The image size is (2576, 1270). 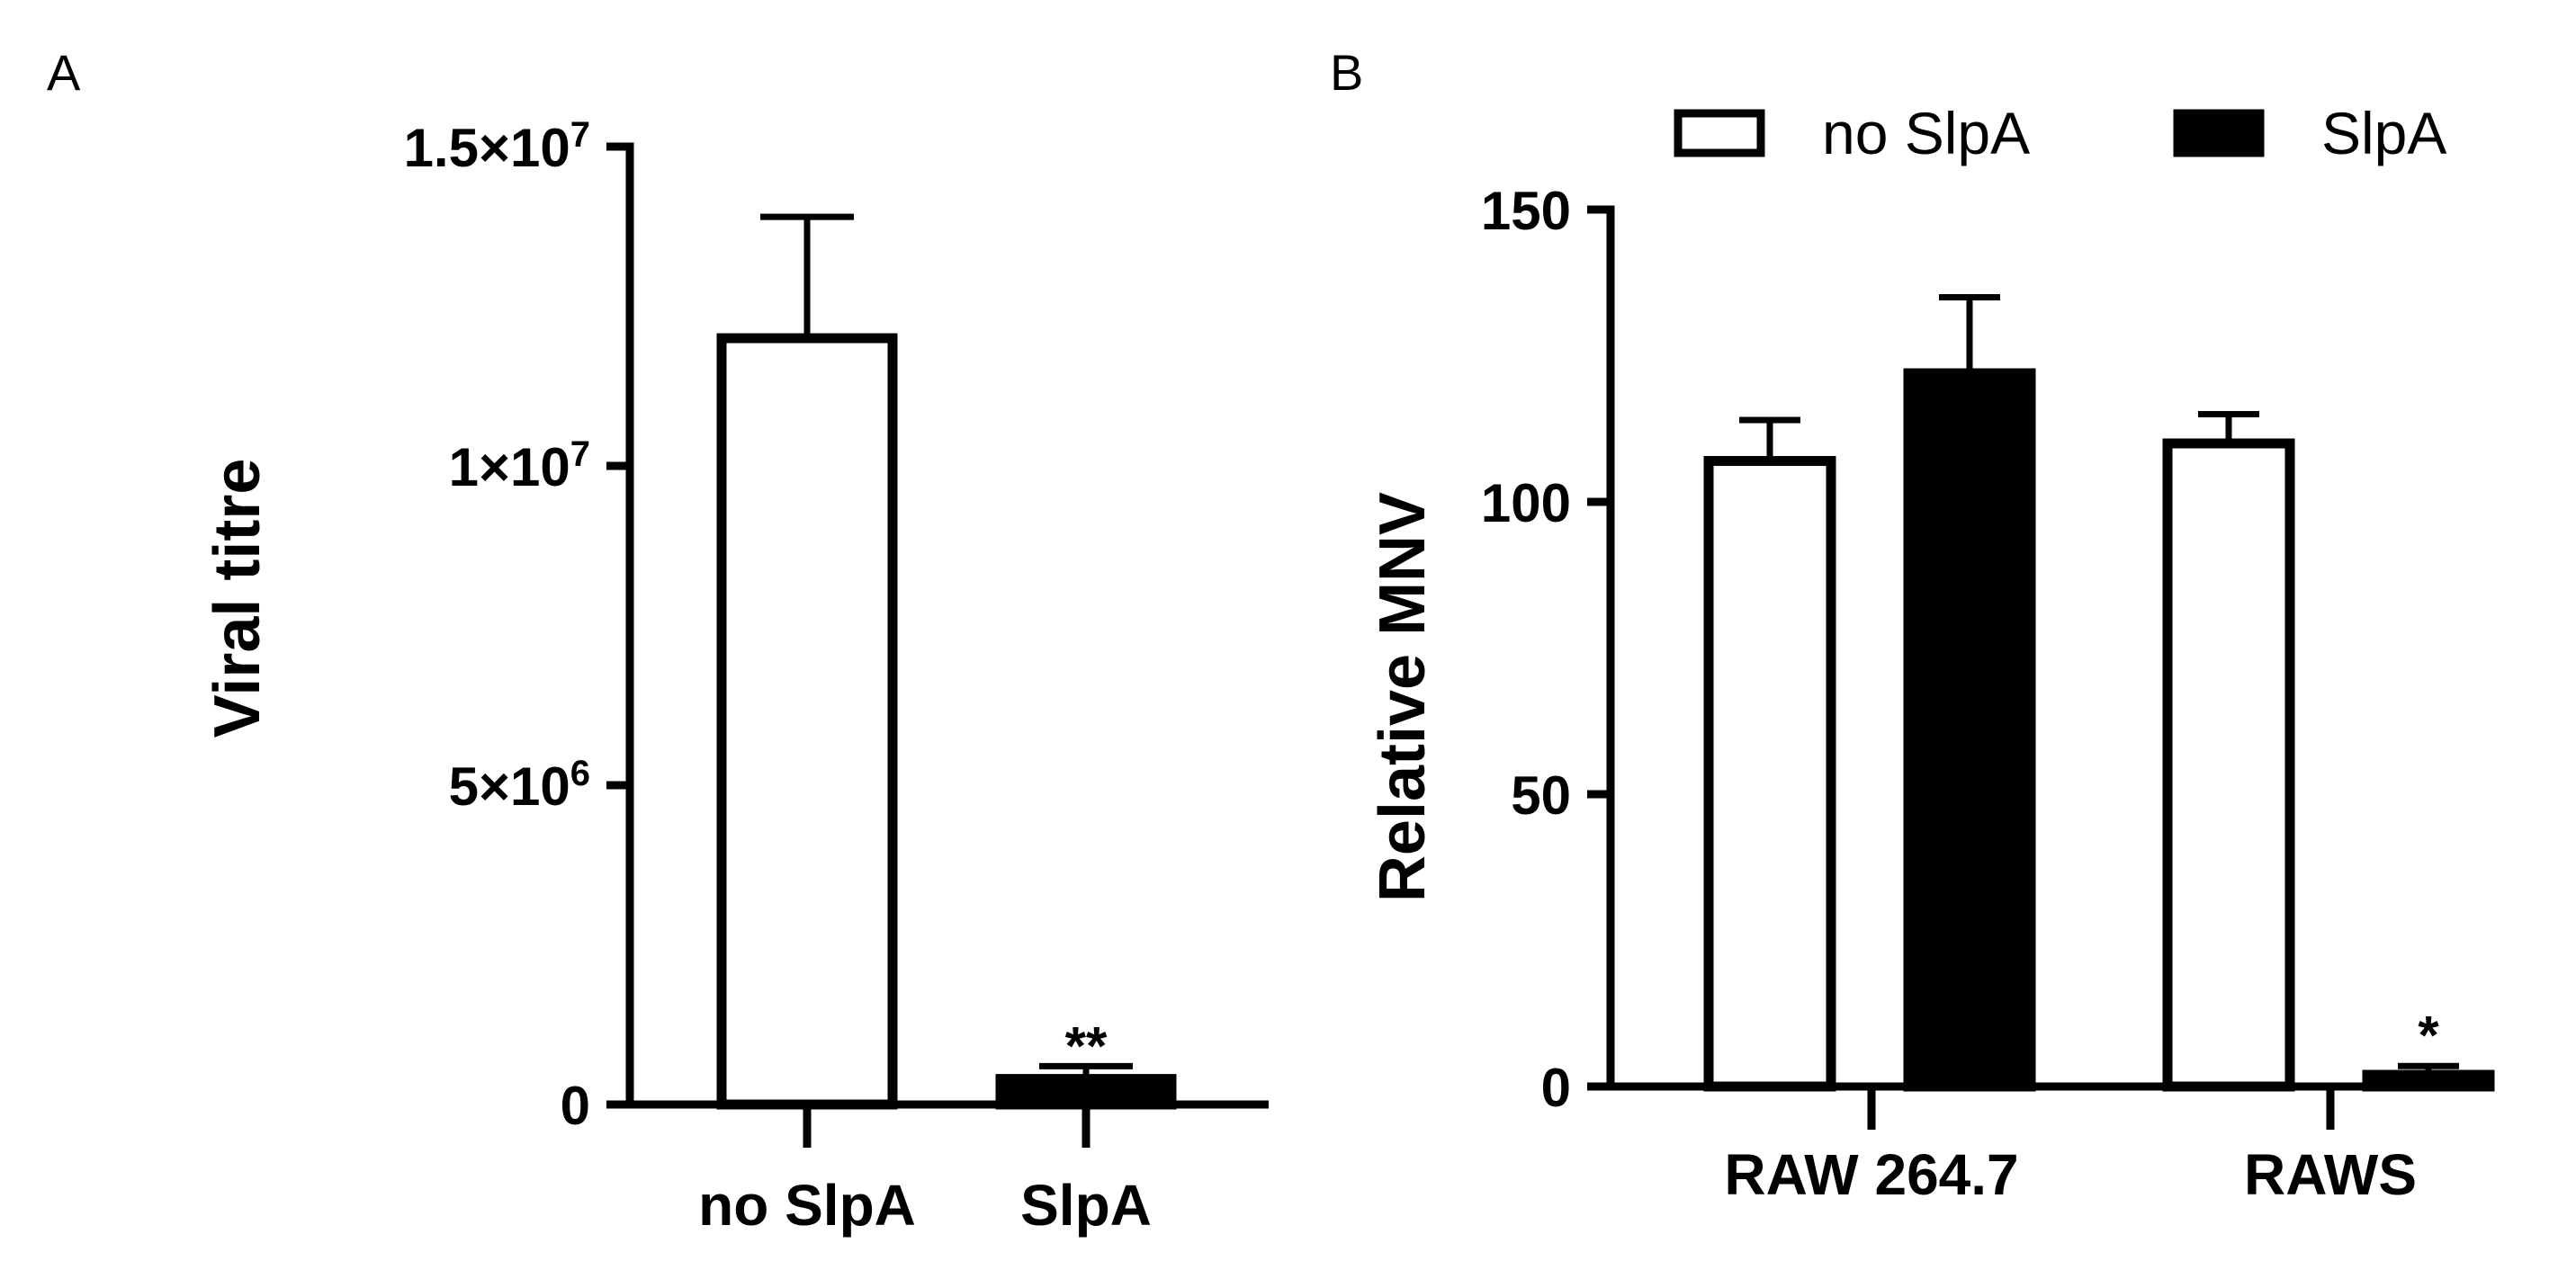 I want to click on legend-label: SlpA, so click(x=2384, y=133).